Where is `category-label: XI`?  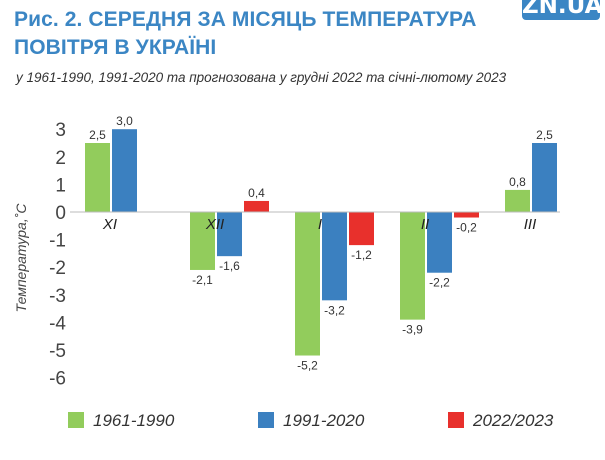
category-label: XI is located at coordinates (109, 224).